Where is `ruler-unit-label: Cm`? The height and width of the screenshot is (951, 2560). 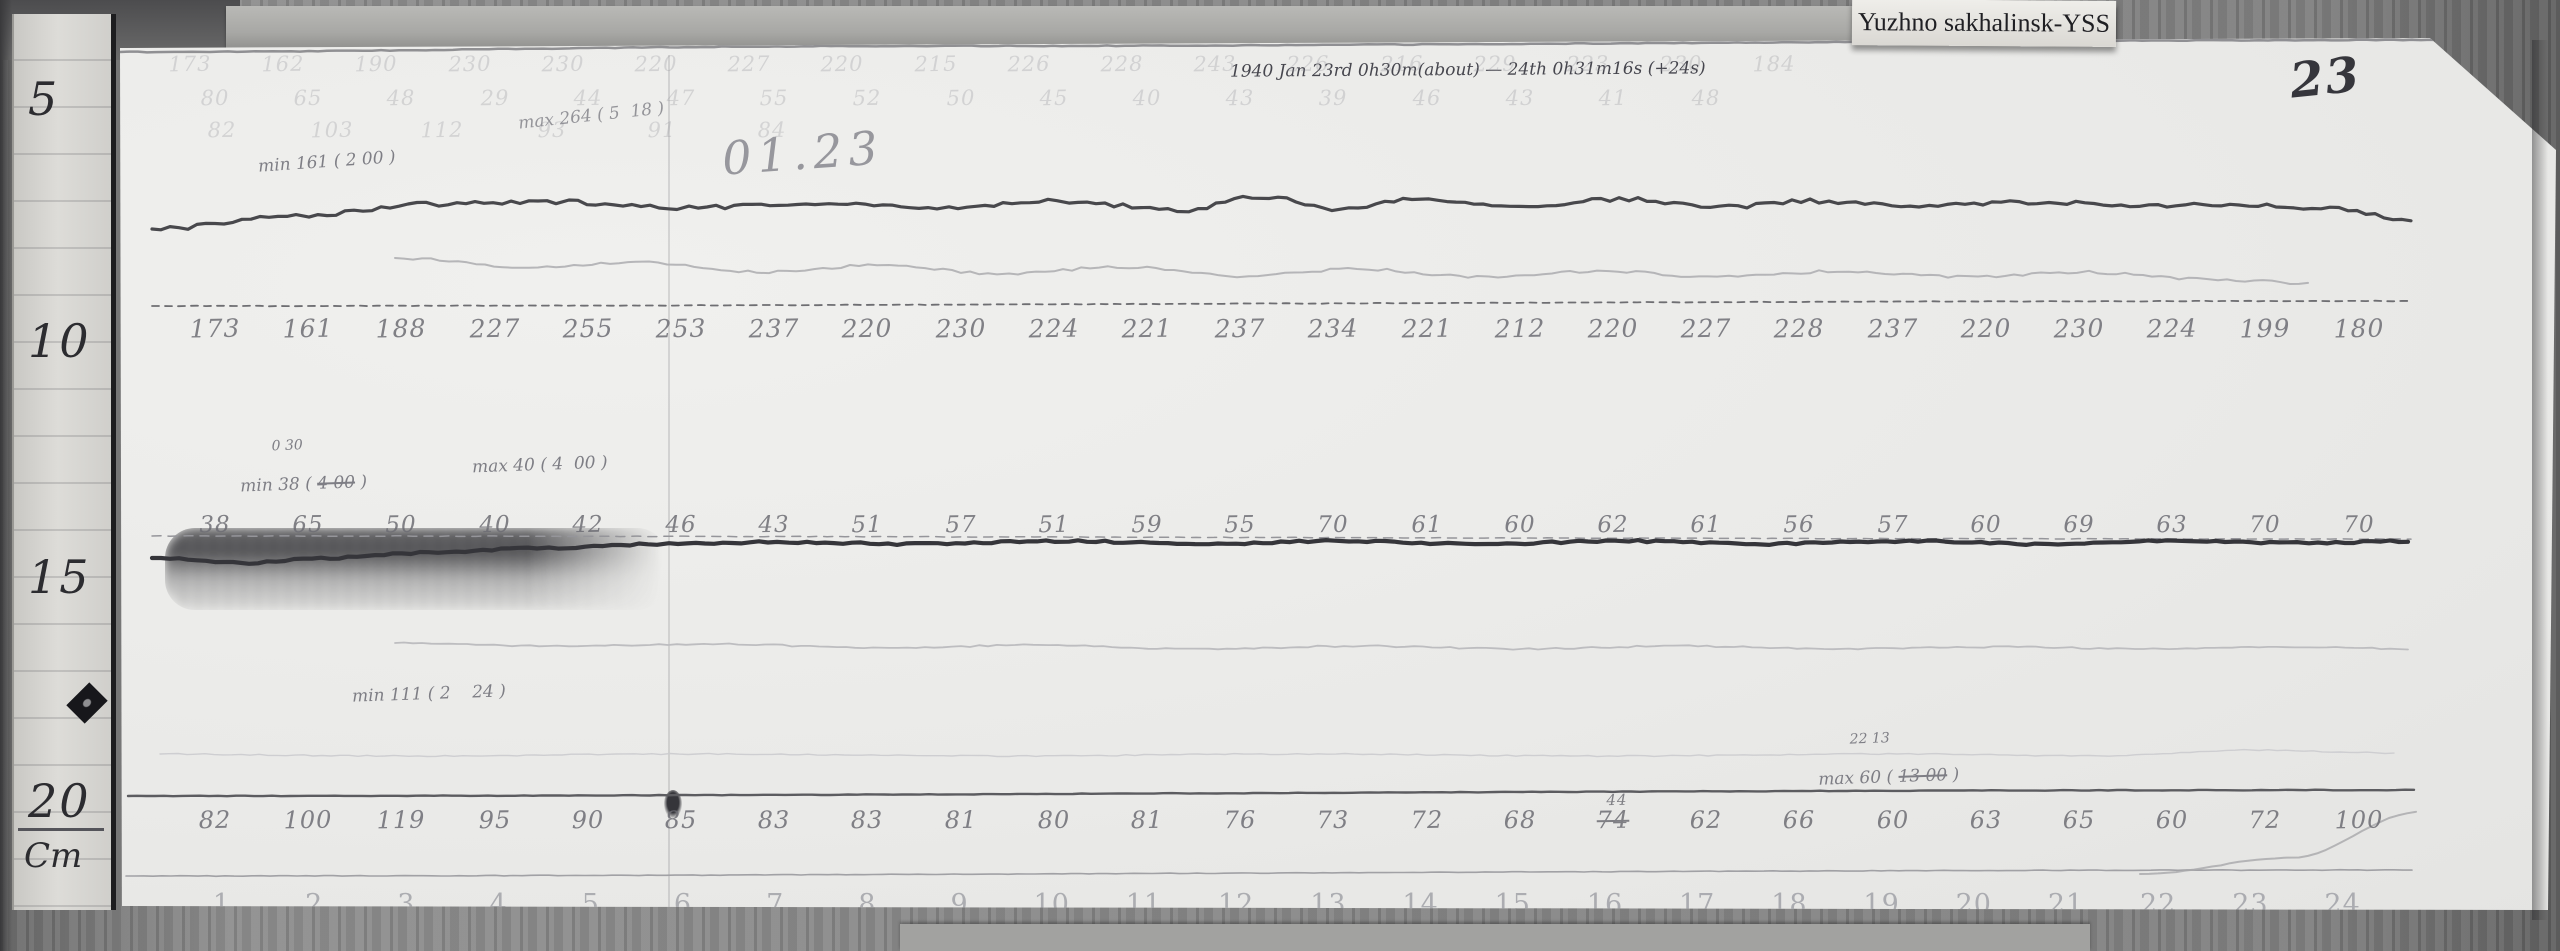
ruler-unit-label: Cm is located at coordinates (53, 856).